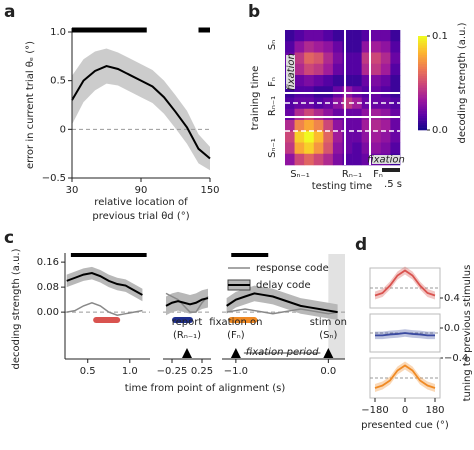 This screenshot has width=474, height=450. I want to click on period-label: fixation period, so click(282, 352).